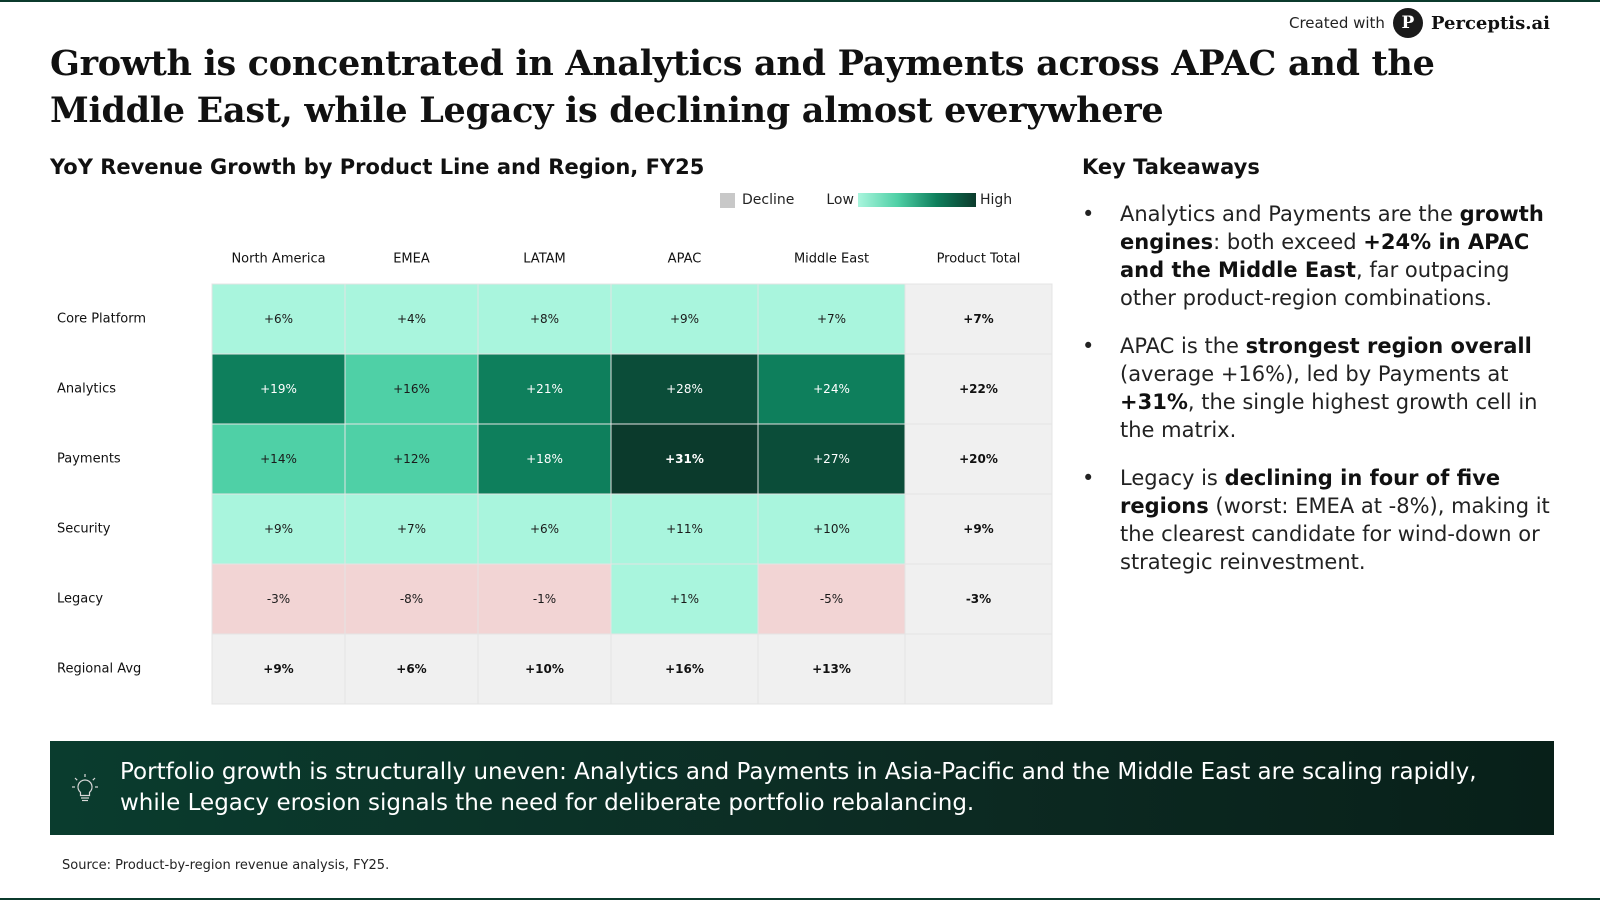  What do you see at coordinates (89, 459) in the screenshot?
I see `row-label: Payments` at bounding box center [89, 459].